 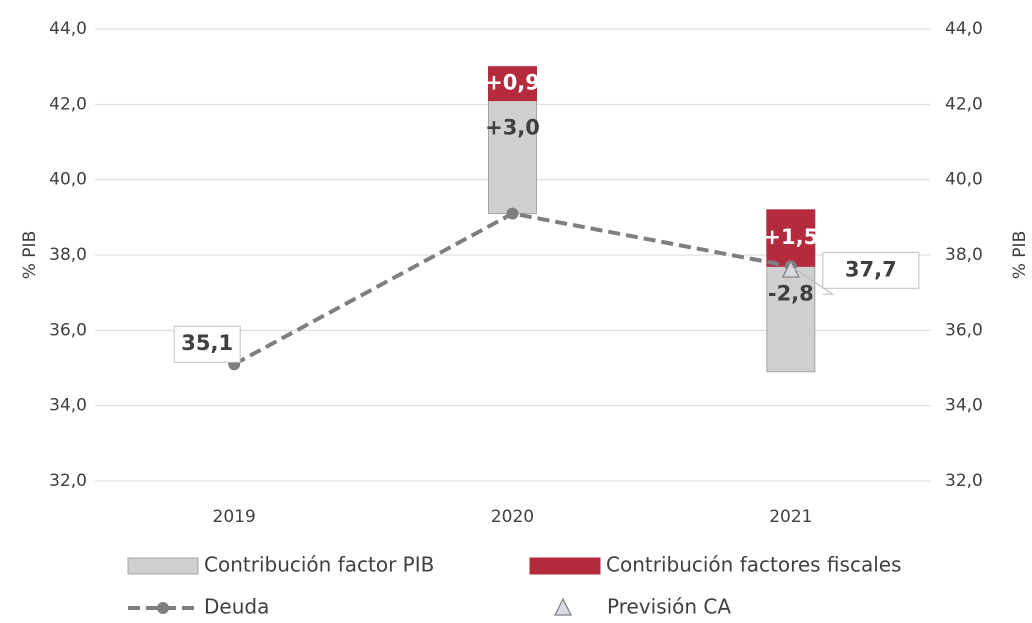 I want to click on data-label: 35,1, so click(x=207, y=343).